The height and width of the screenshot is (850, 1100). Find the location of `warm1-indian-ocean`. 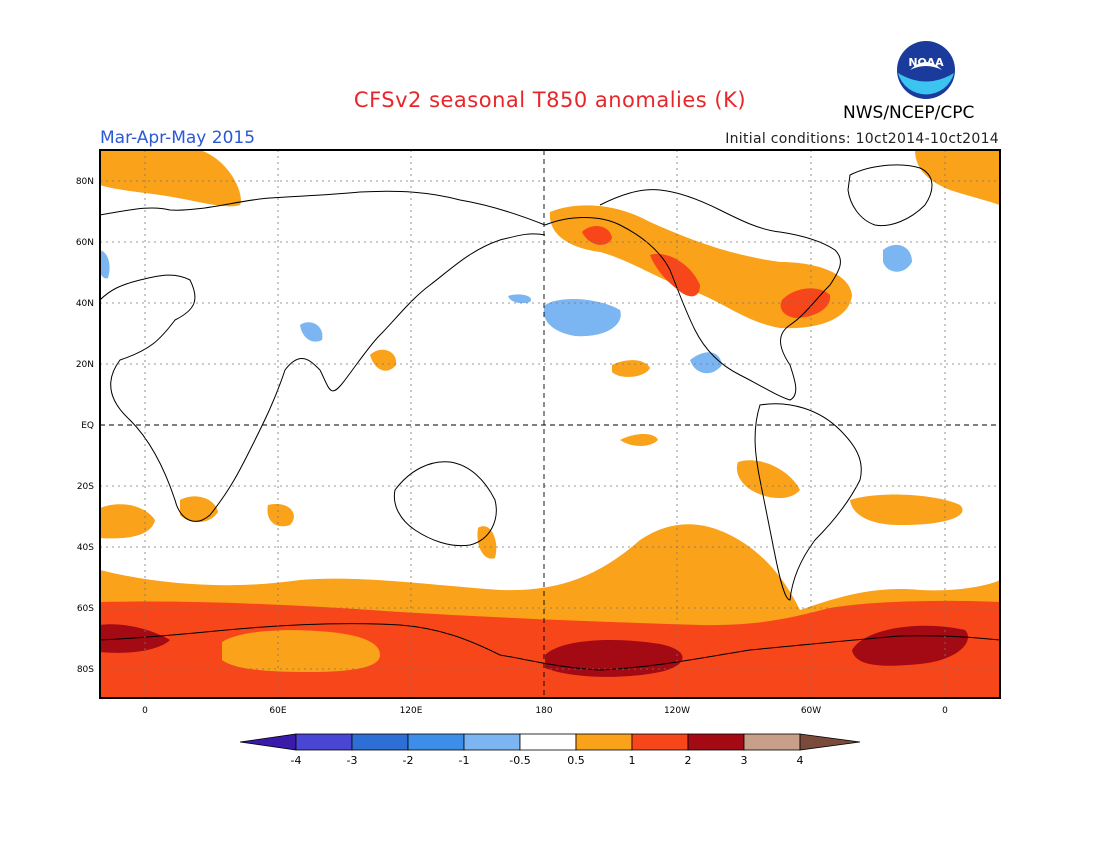

warm1-indian-ocean is located at coordinates (280, 515).